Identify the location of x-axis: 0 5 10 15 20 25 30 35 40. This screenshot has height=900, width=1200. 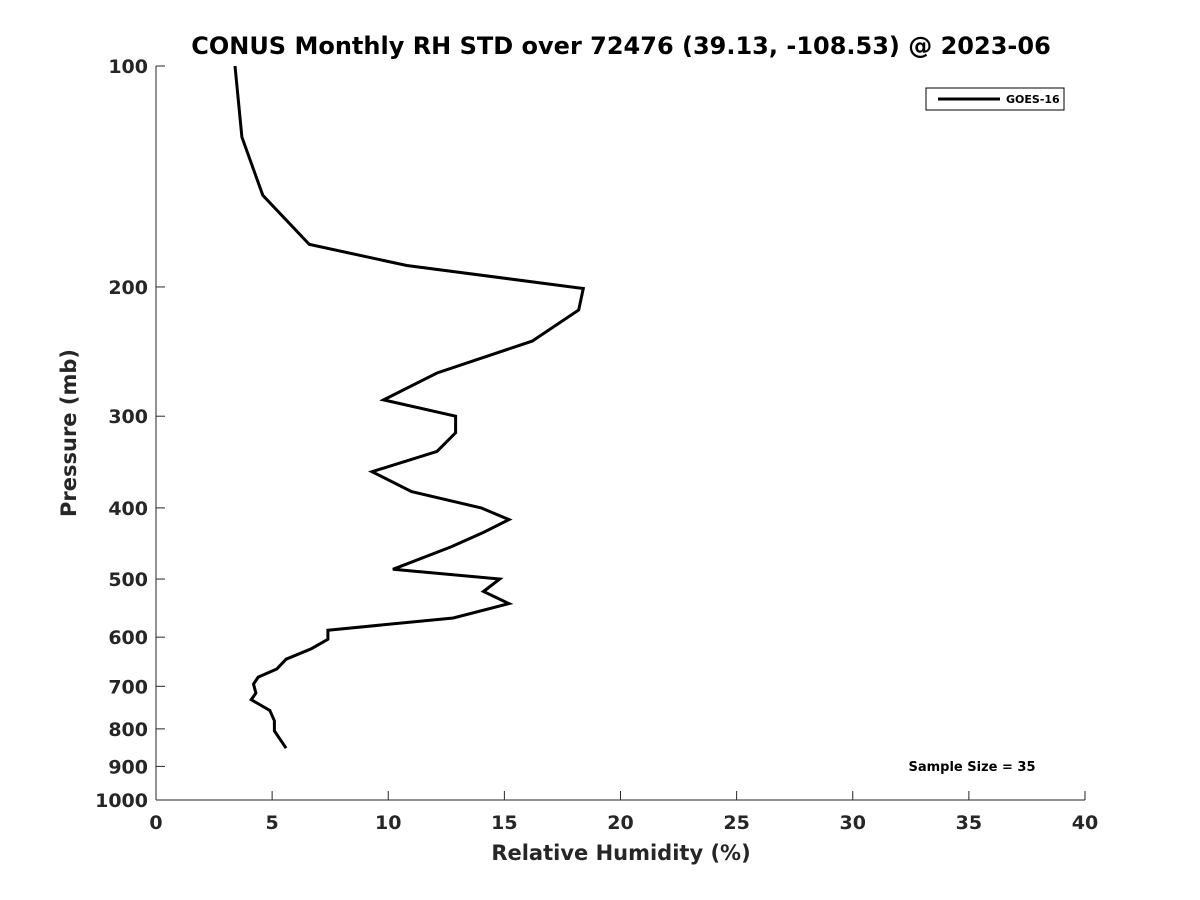
(623, 812).